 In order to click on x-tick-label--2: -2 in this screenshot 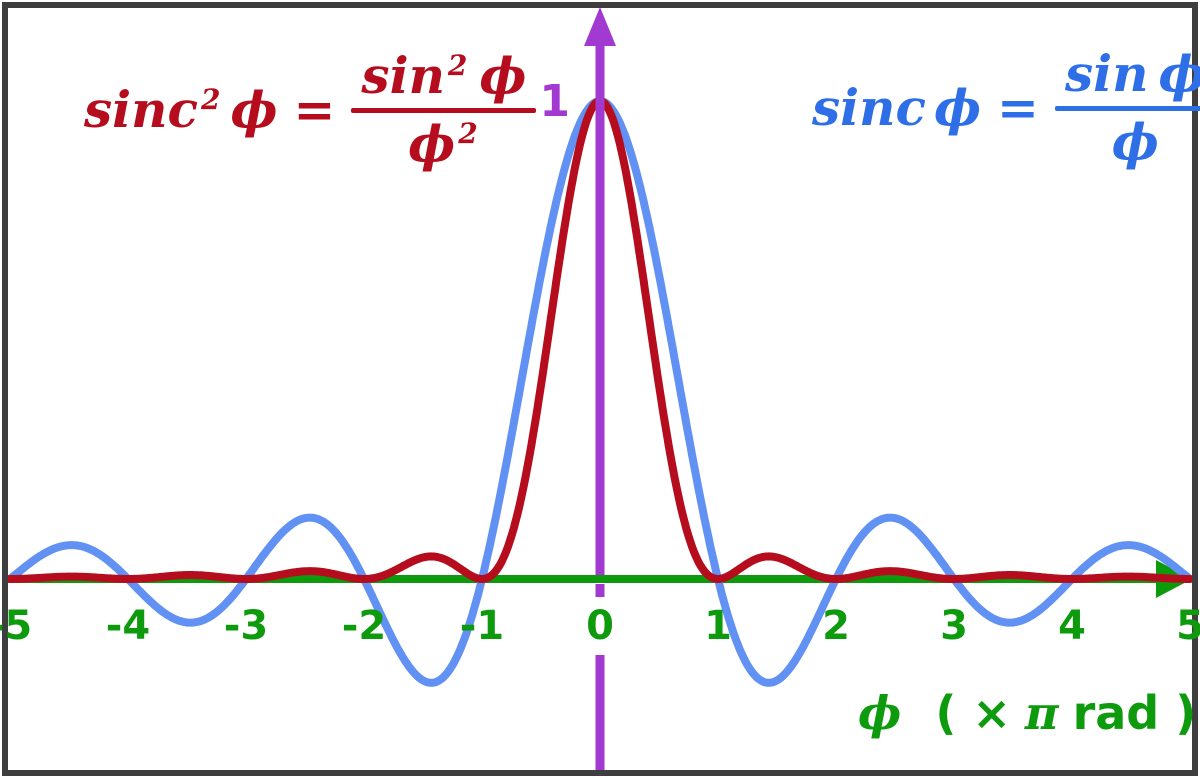, I will do `click(364, 626)`.